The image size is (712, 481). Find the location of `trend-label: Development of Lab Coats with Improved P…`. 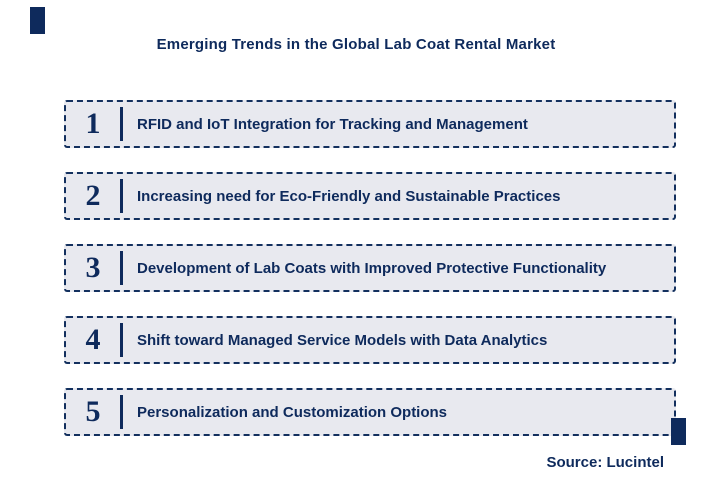

trend-label: Development of Lab Coats with Improved P… is located at coordinates (372, 268).